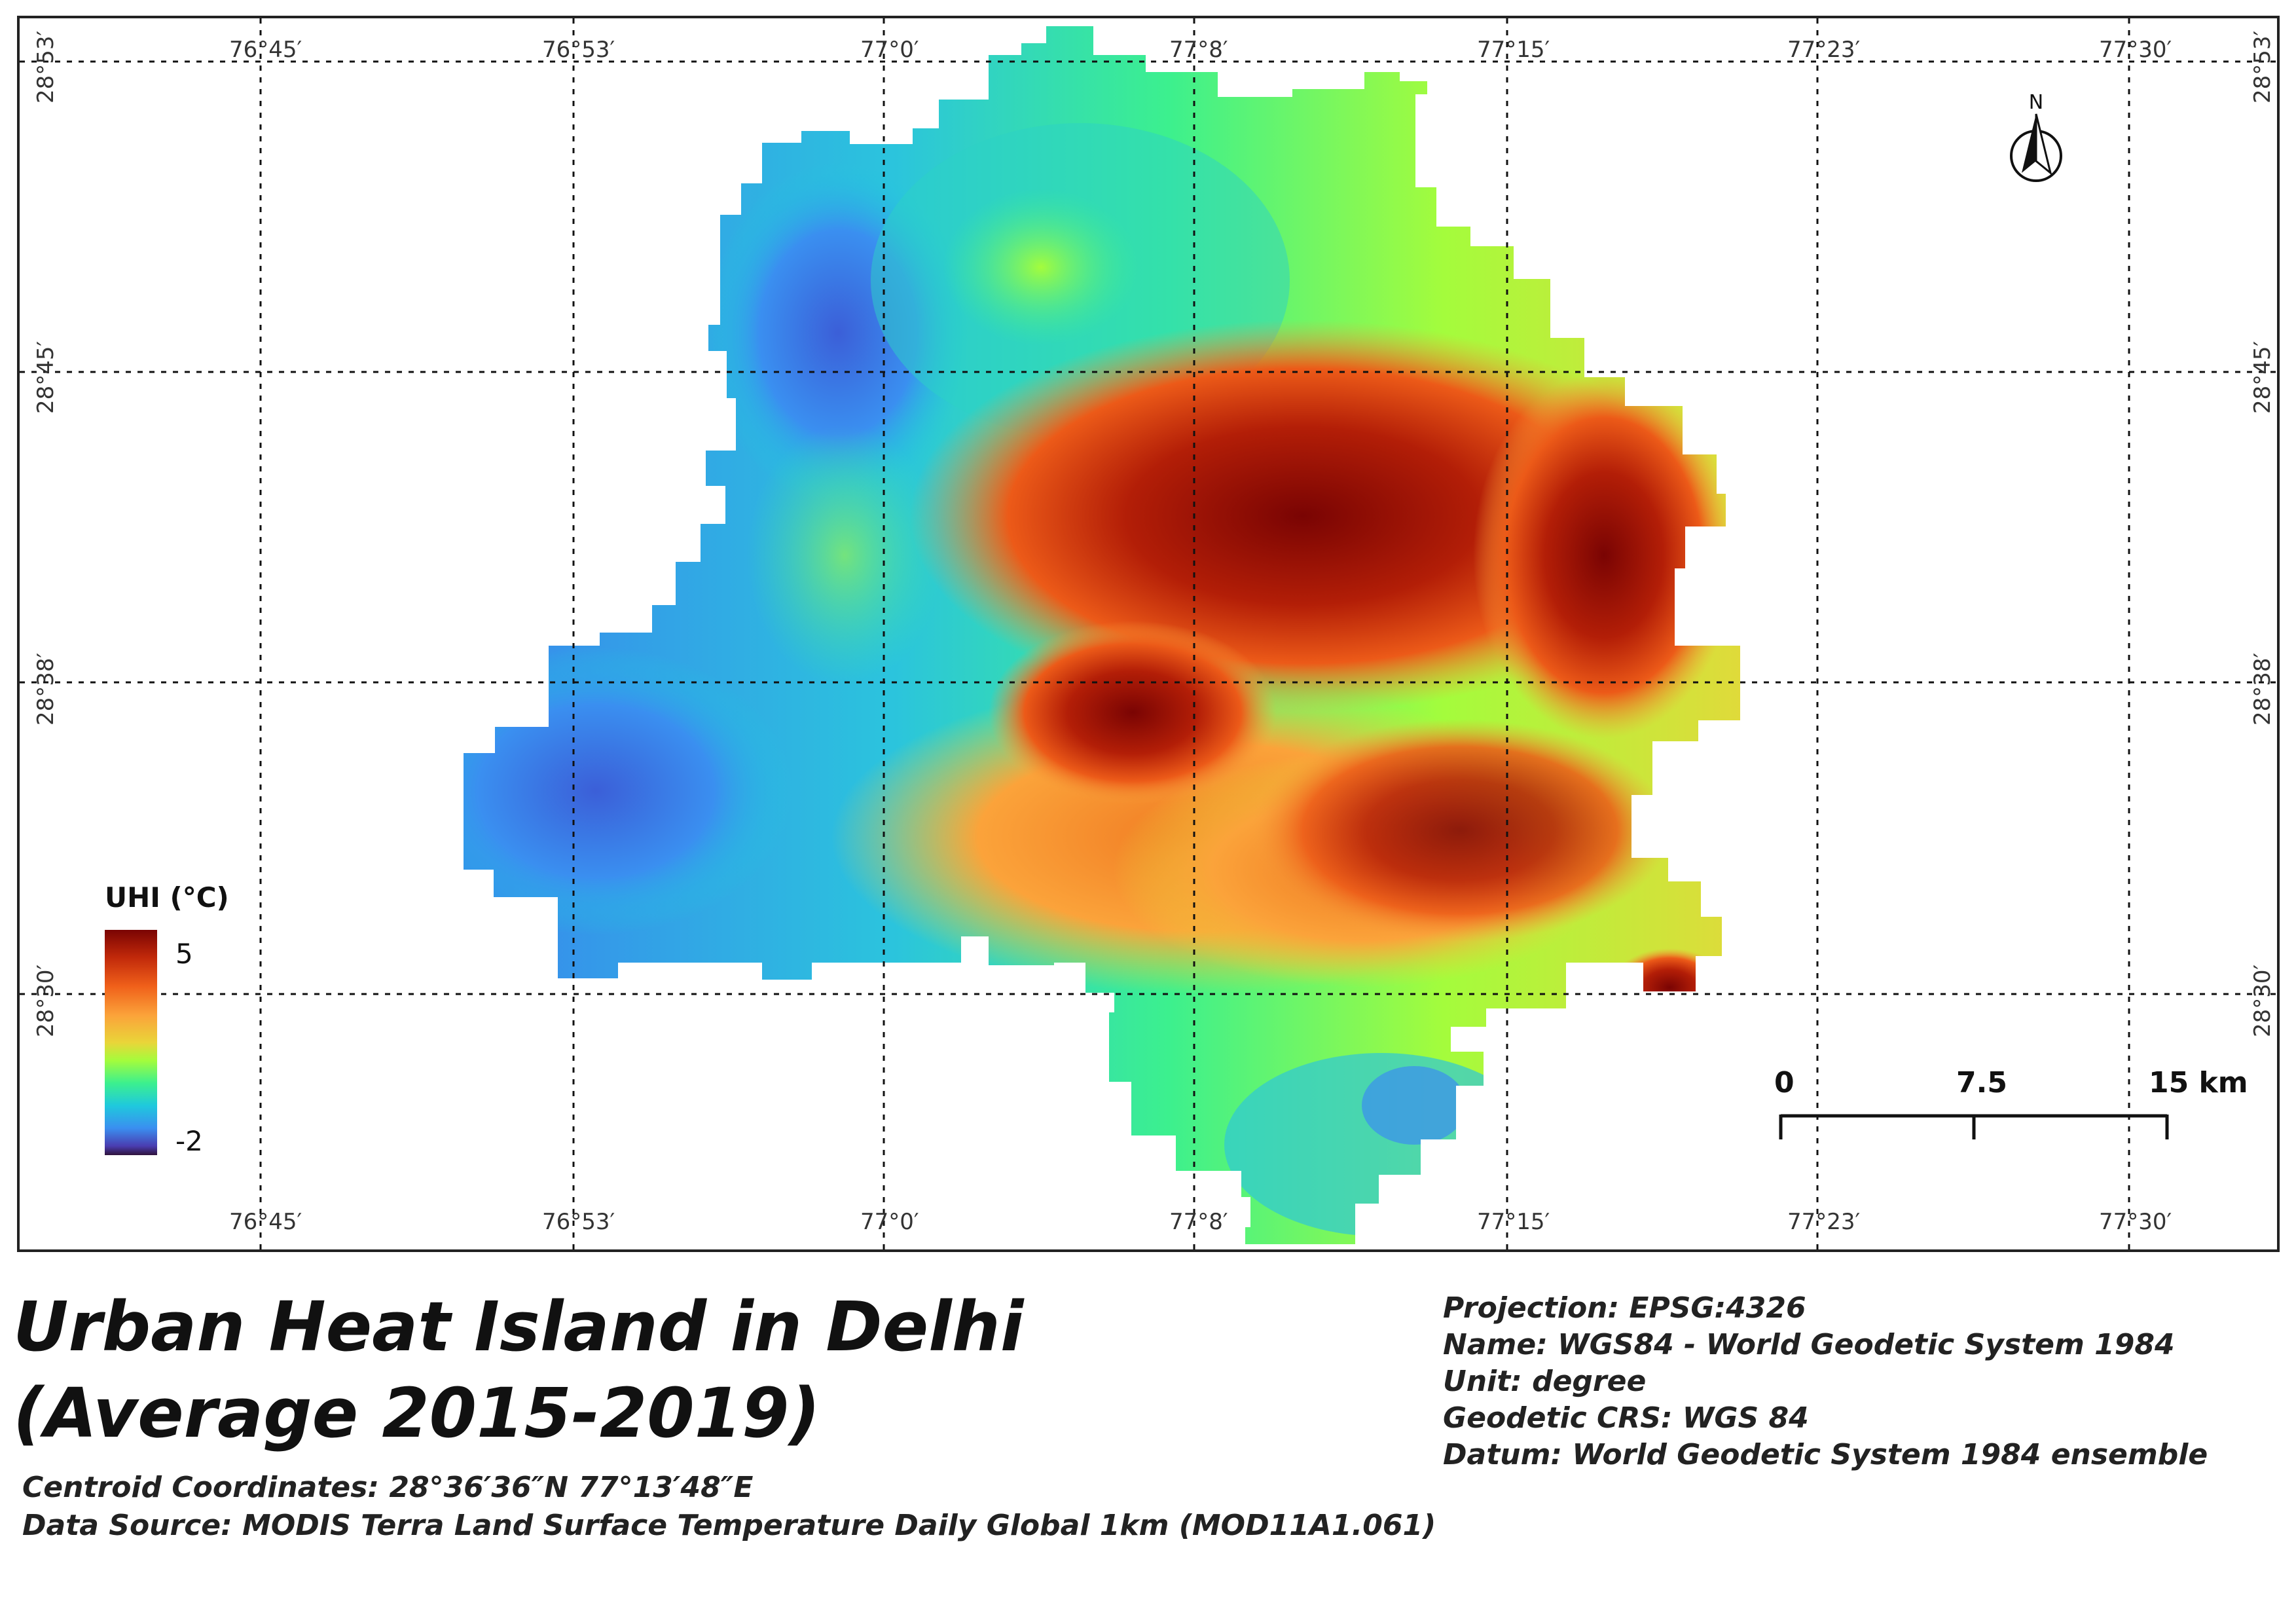 The image size is (2296, 1624). Describe the element at coordinates (1624, 1308) in the screenshot. I see `crs-projection: Projection: EPSG:4326` at that location.